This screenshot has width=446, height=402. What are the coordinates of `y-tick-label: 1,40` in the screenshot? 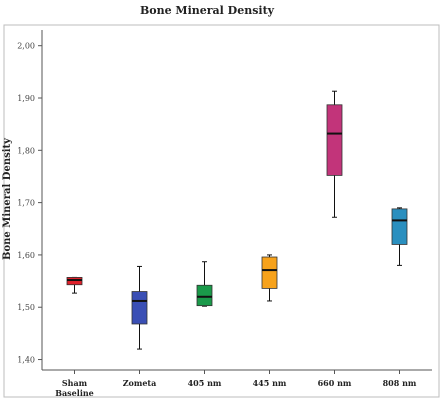 It's located at (26, 360).